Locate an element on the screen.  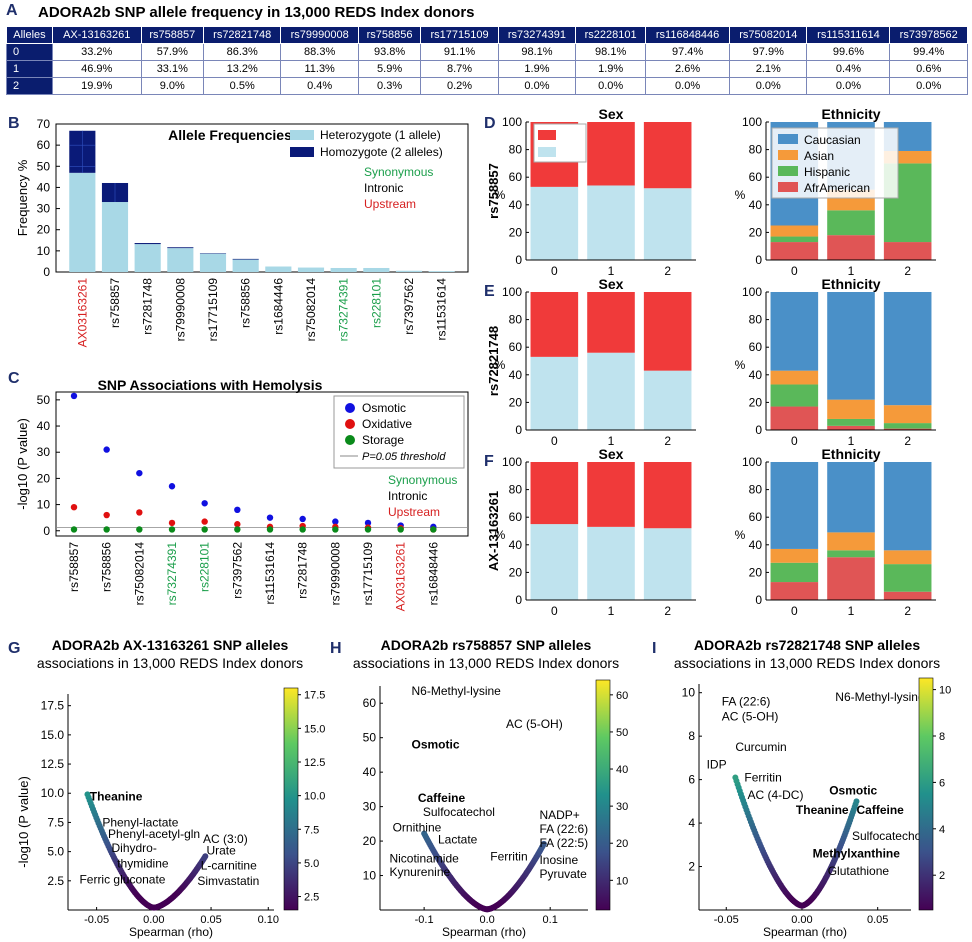
y-tick-label: 4 is located at coordinates (691, 823).